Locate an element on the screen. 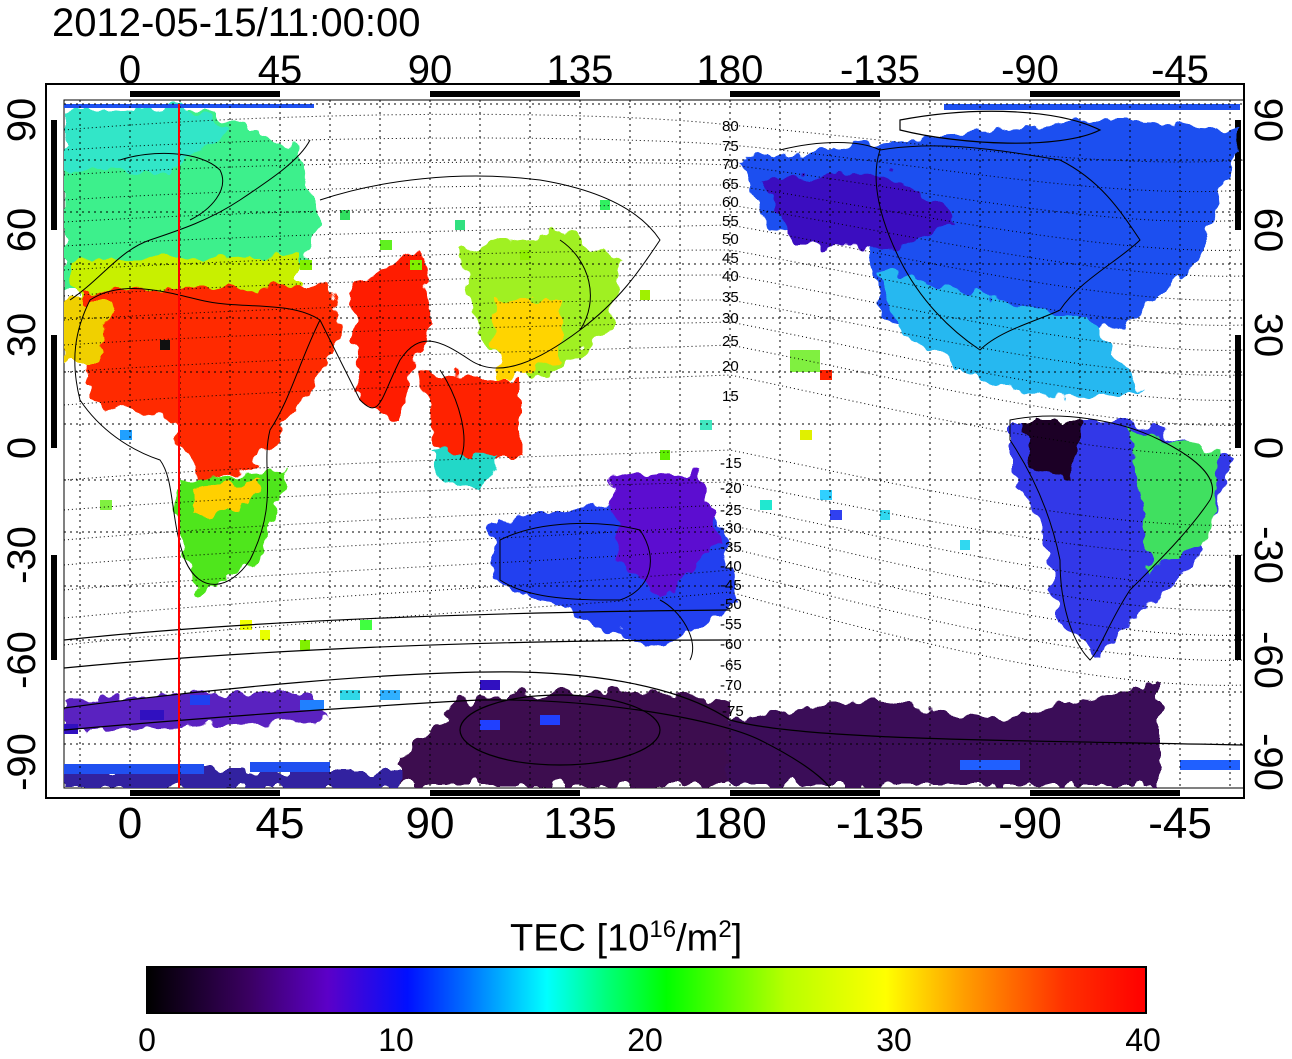 This screenshot has height=1059, width=1292. colorbar-tick: 30 is located at coordinates (894, 1040).